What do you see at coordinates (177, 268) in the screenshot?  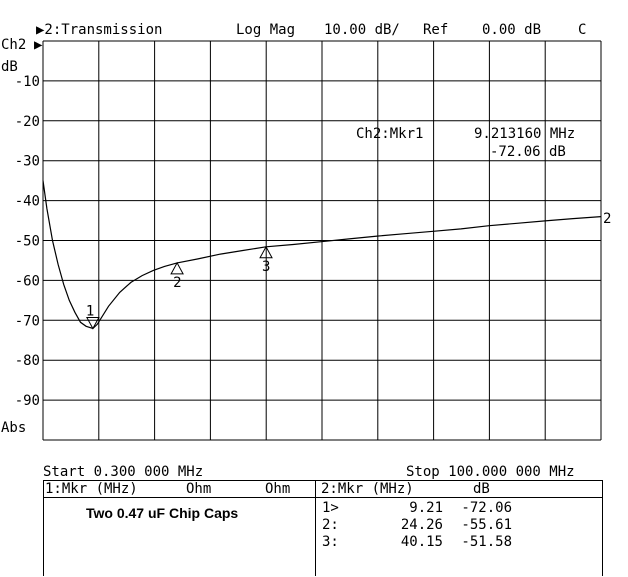 I see `marker-2-icon` at bounding box center [177, 268].